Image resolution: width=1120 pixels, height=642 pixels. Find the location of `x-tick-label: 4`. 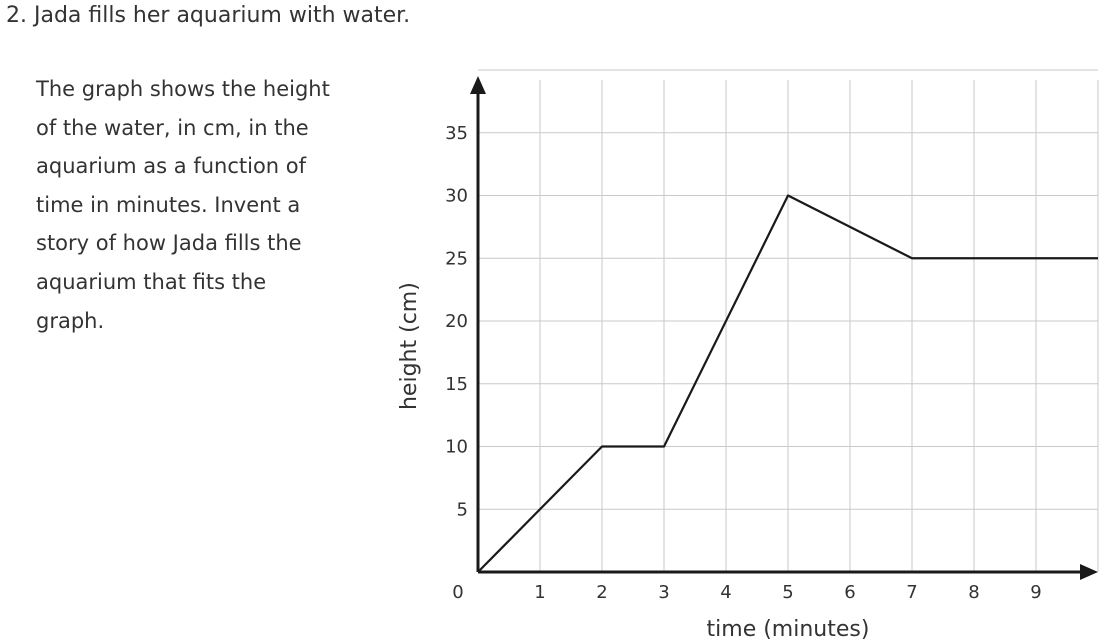

x-tick-label: 4 is located at coordinates (725, 592).